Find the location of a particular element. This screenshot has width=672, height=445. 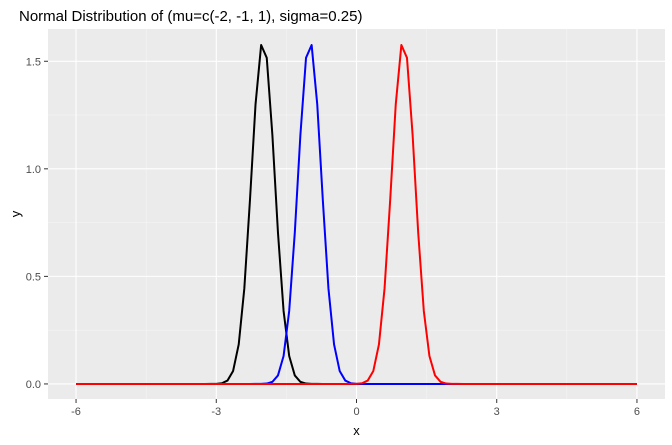

y-tick-label: 1.5 is located at coordinates (33, 62).